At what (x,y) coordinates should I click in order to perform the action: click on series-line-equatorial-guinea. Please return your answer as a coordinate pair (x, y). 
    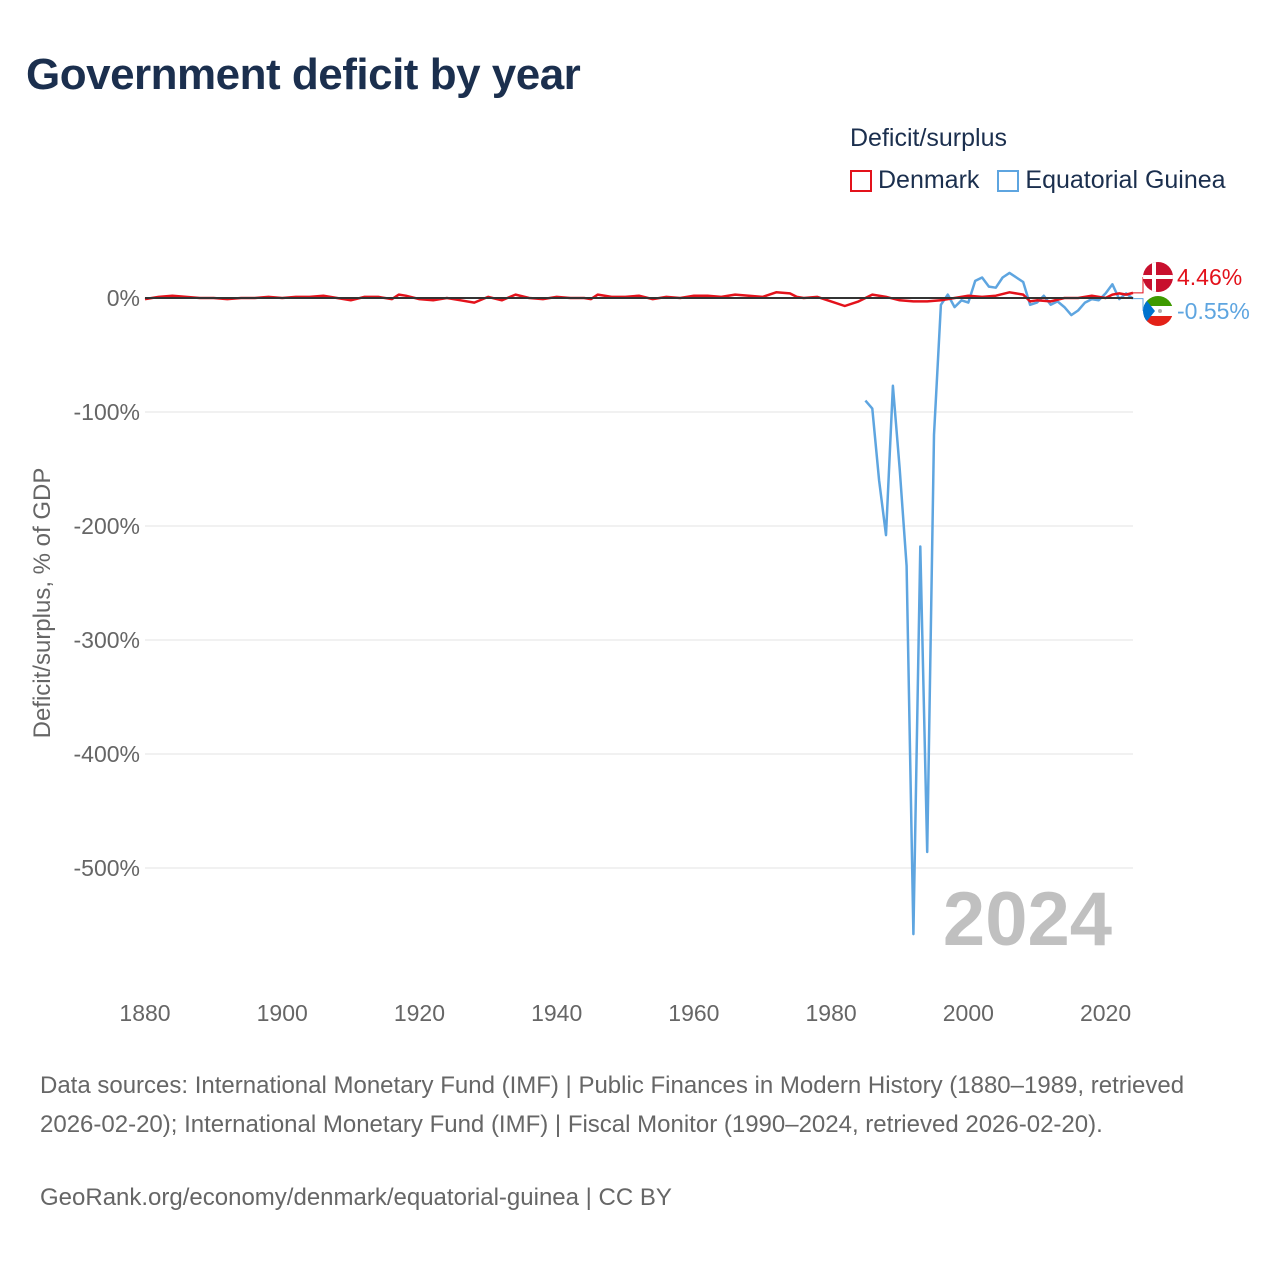
    Looking at the image, I should click on (999, 603).